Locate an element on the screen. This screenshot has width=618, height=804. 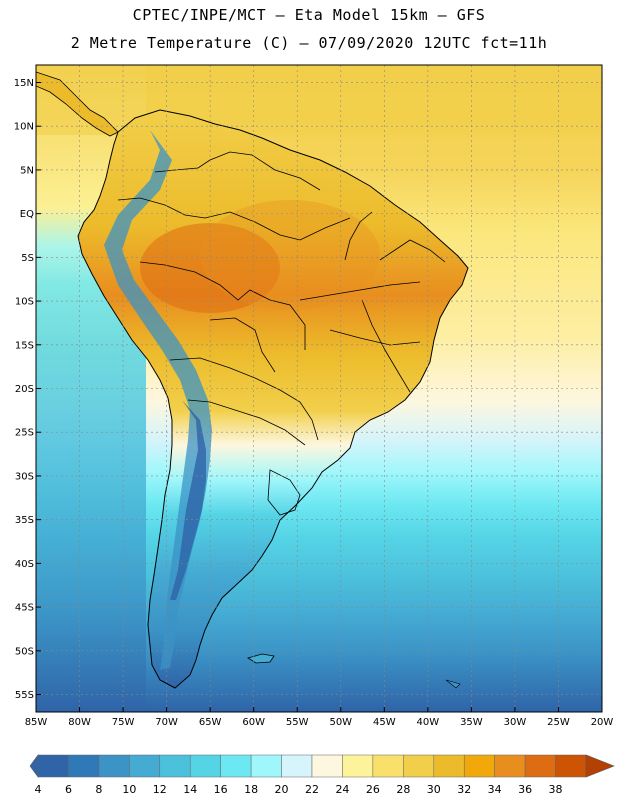
colorbar-label: 38 is located at coordinates (556, 789).